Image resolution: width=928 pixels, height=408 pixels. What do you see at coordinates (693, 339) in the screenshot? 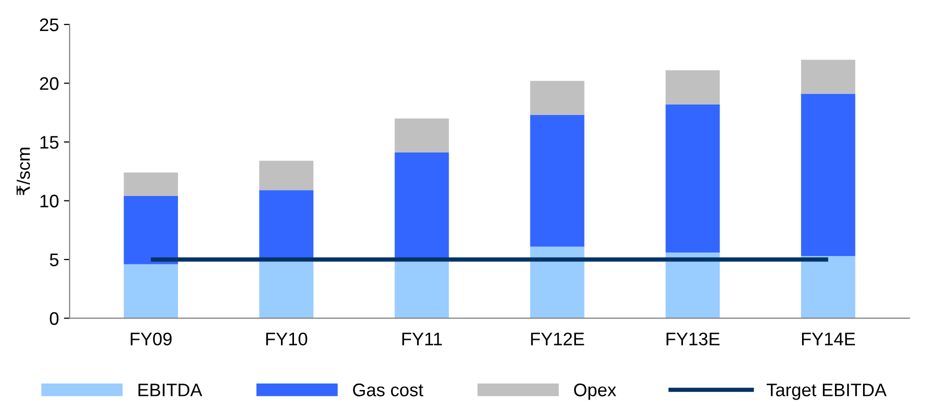
I see `x-tick-label: FY13E` at bounding box center [693, 339].